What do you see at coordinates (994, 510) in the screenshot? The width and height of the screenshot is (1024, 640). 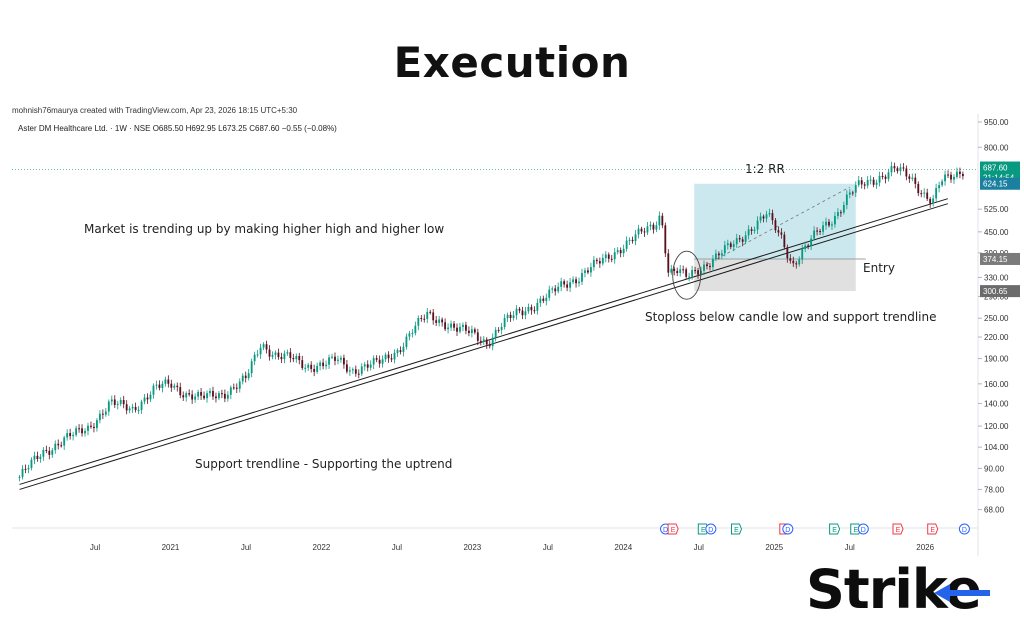 I see `y-tick-label: 68.00` at bounding box center [994, 510].